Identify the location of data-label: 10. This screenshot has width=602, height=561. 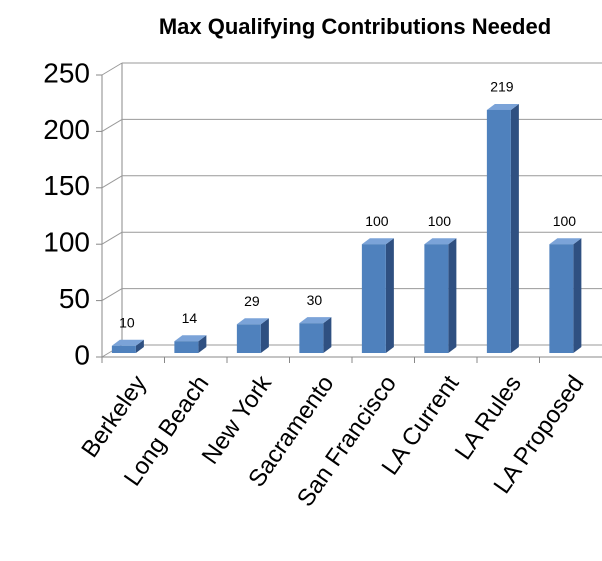
(127, 322).